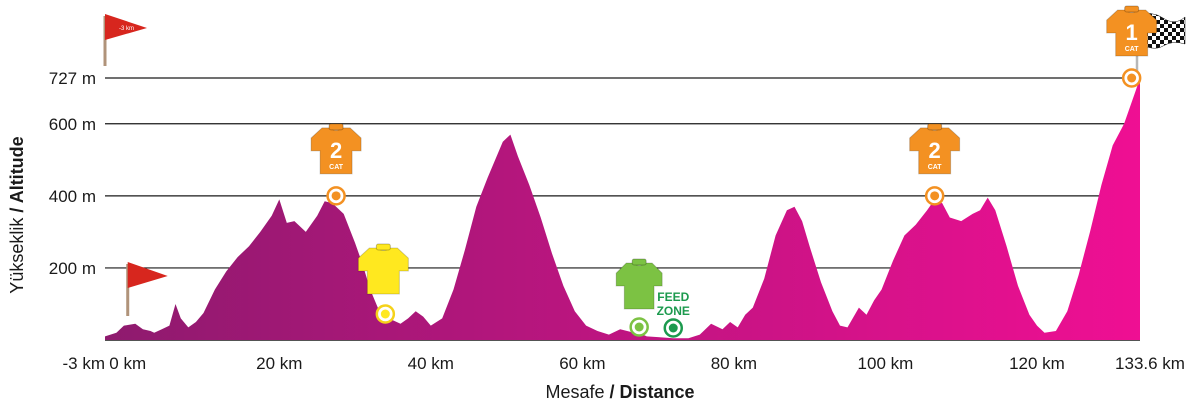 This screenshot has height=410, width=1200. Describe the element at coordinates (84, 363) in the screenshot. I see `x-tick-label: -3 km` at that location.